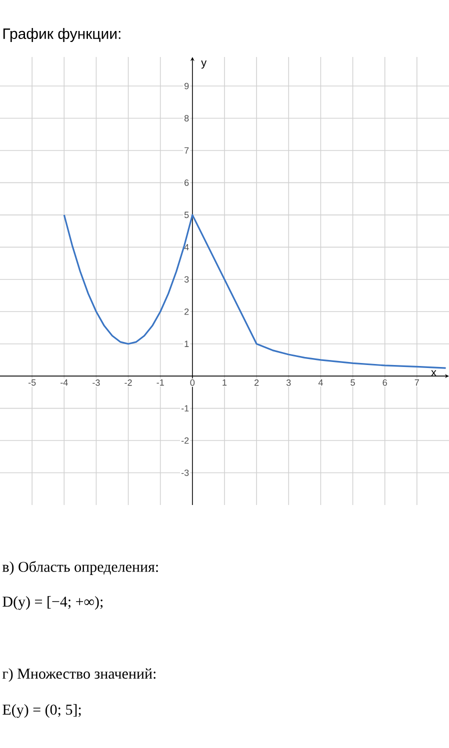 The width and height of the screenshot is (449, 748). Describe the element at coordinates (185, 440) in the screenshot. I see `y-tick-label: -2` at that location.